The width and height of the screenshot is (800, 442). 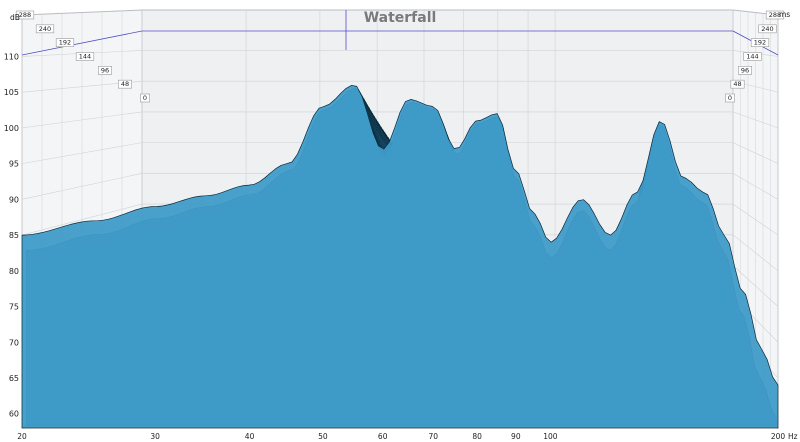 What do you see at coordinates (400, 18) in the screenshot?
I see `chart-title: Waterfall` at bounding box center [400, 18].